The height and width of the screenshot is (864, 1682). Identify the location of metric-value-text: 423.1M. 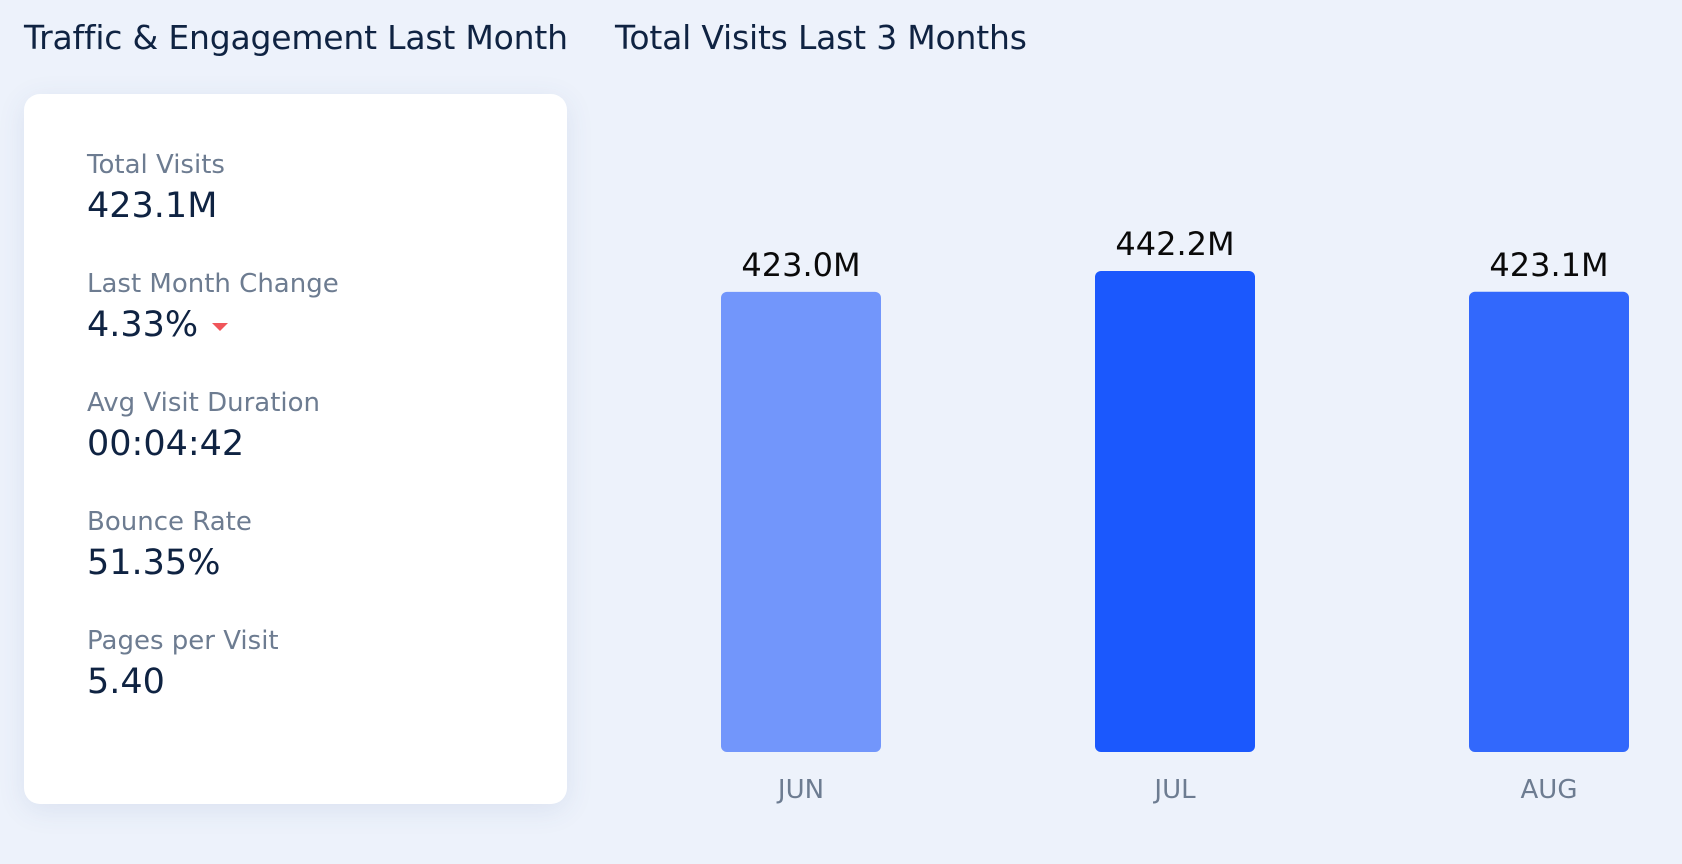
(152, 206).